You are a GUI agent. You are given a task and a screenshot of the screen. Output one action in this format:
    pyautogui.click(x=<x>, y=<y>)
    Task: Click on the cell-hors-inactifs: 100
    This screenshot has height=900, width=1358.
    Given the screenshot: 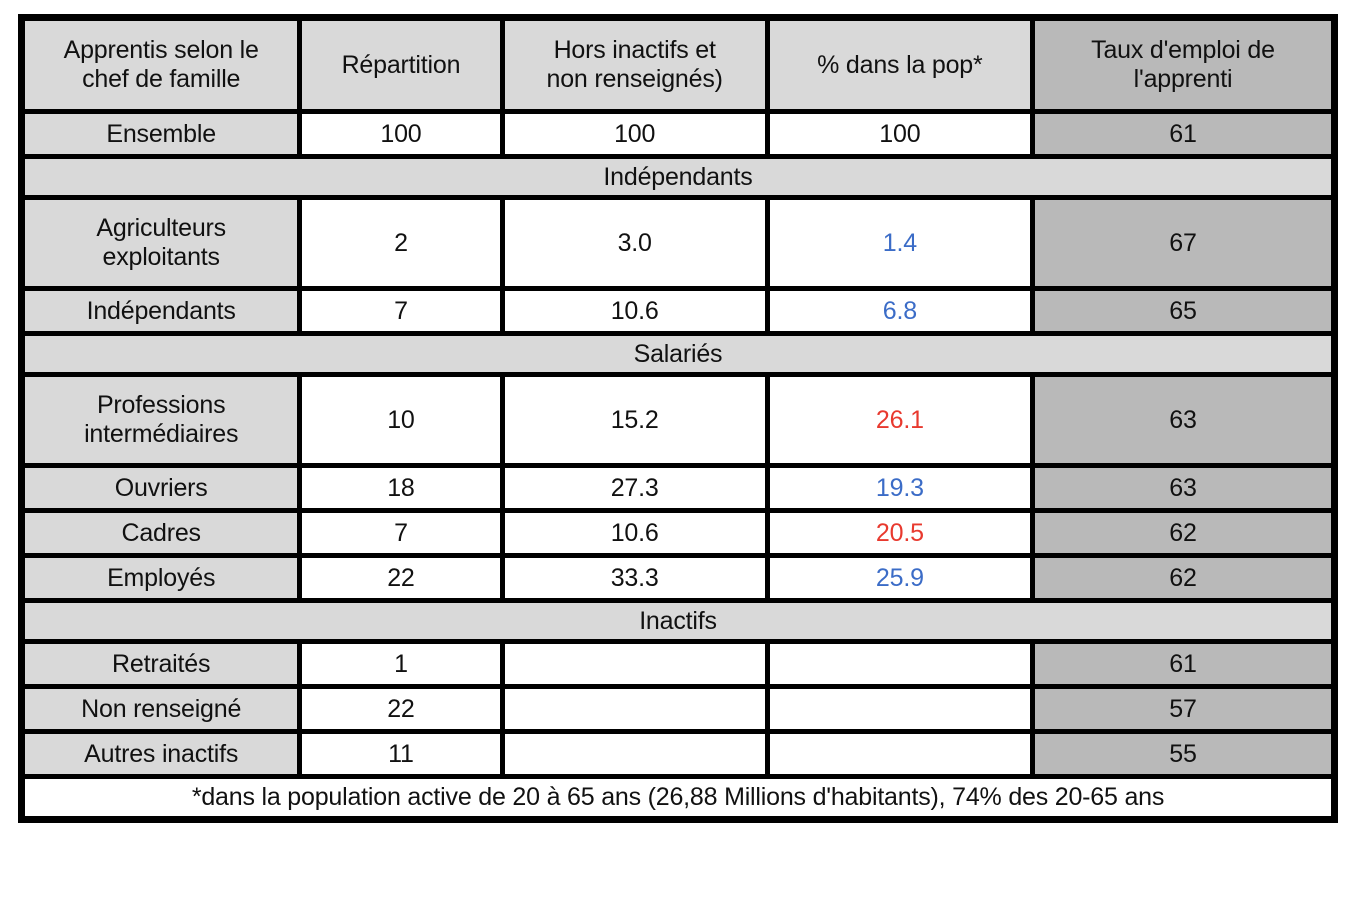 What is the action you would take?
    pyautogui.click(x=634, y=134)
    